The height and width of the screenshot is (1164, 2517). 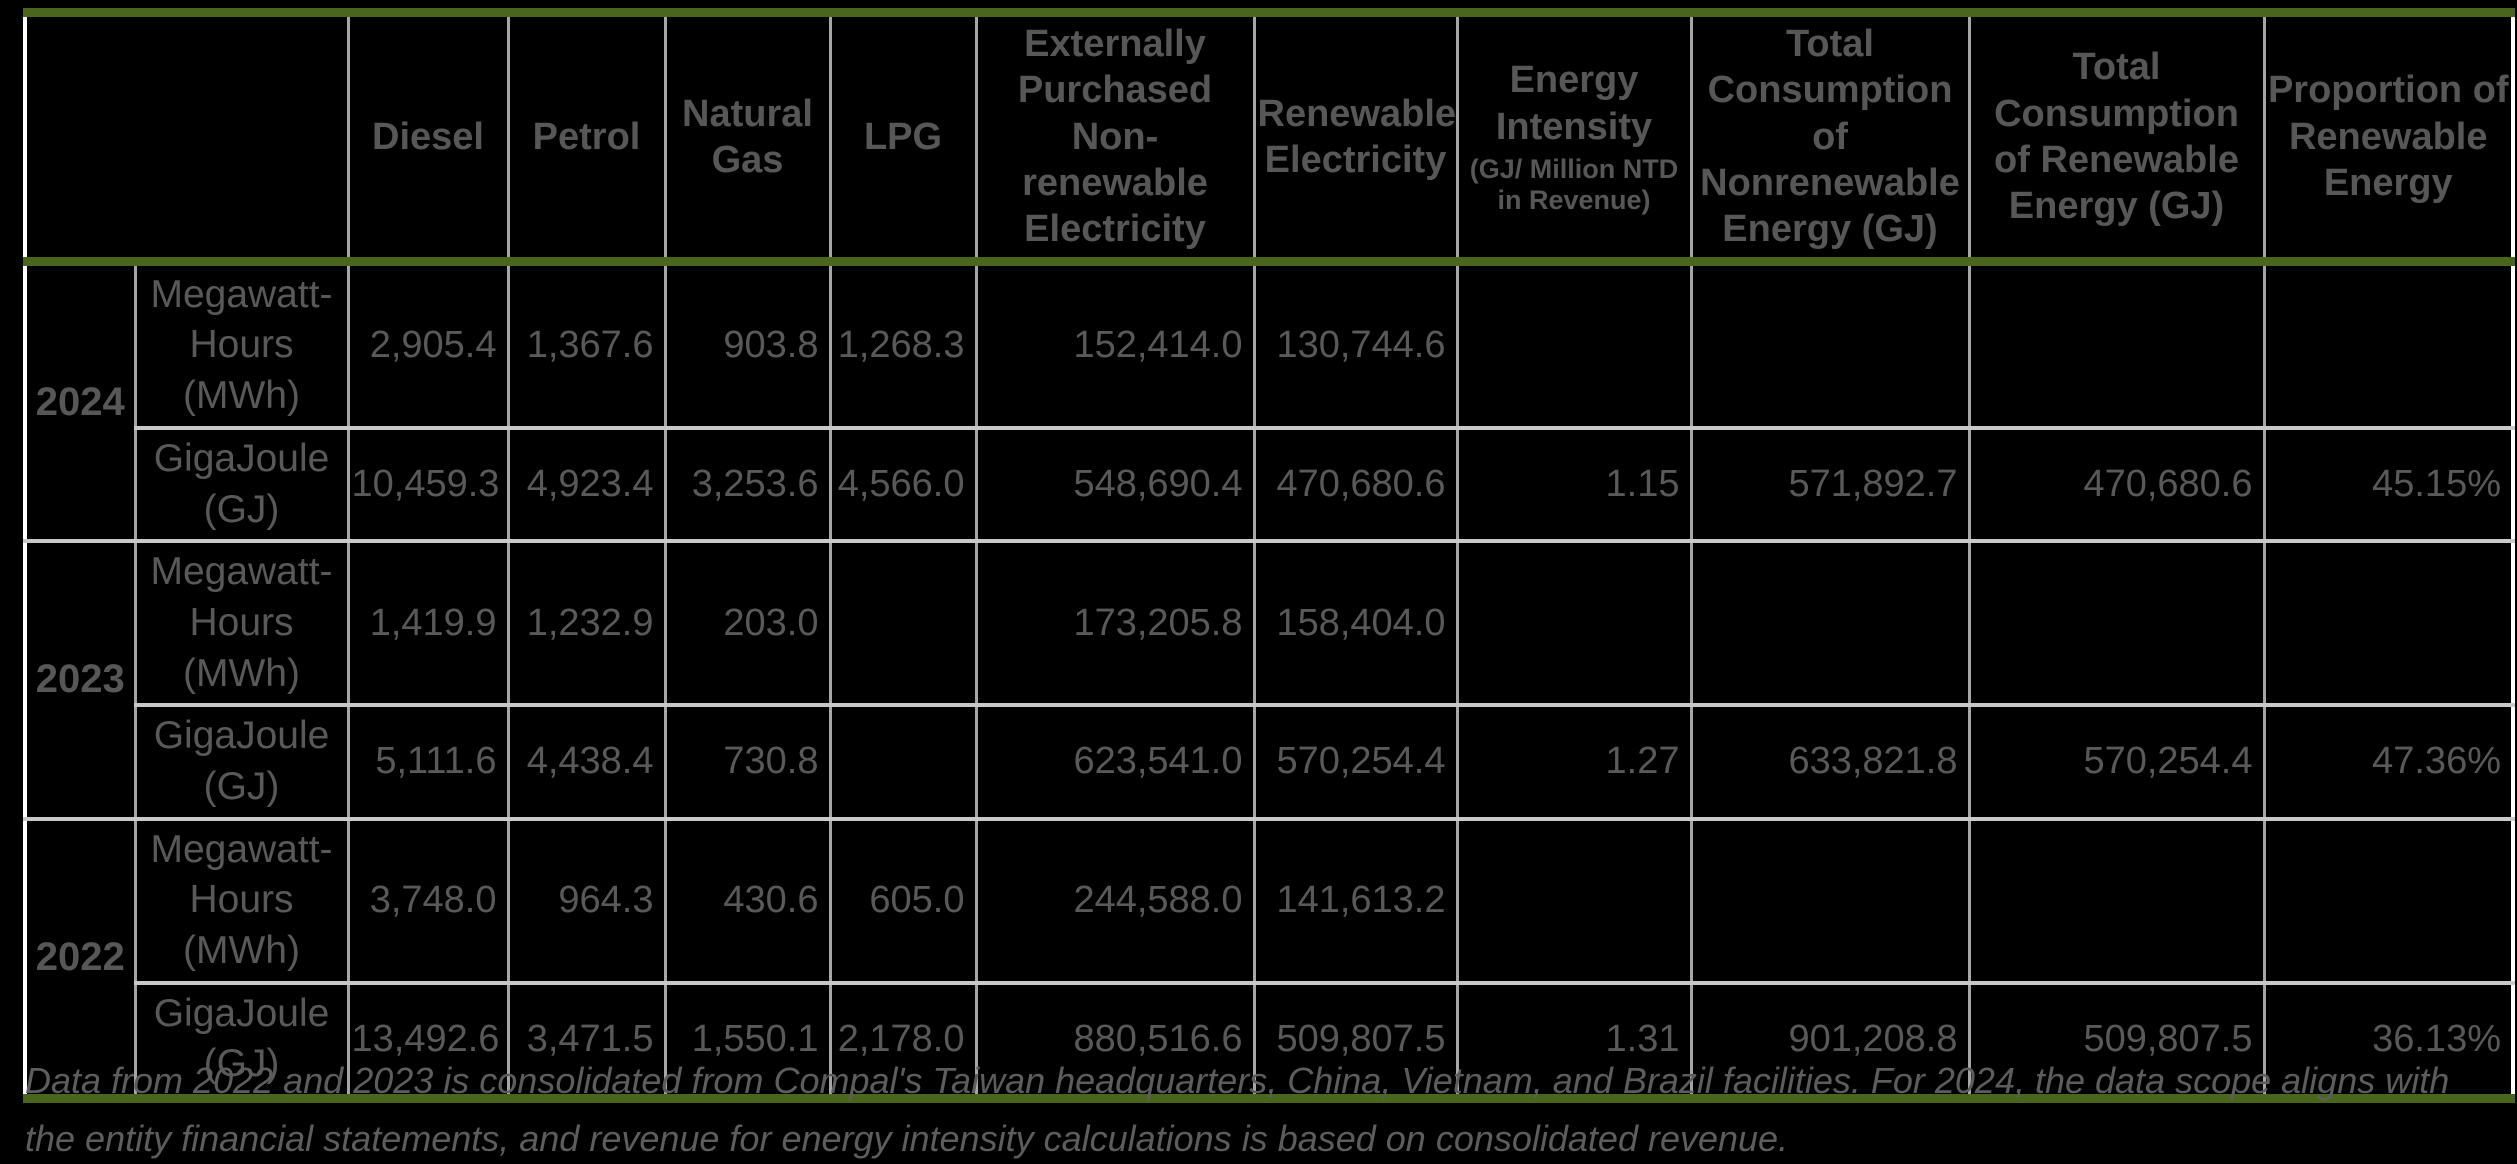 I want to click on col-header-petrol: Petrol, so click(x=586, y=137).